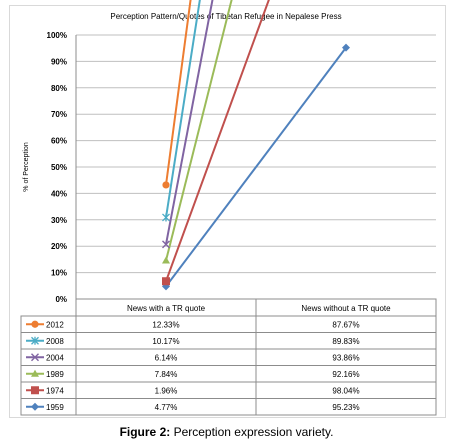  What do you see at coordinates (345, 324) in the screenshot?
I see `data-label: 87.67%` at bounding box center [345, 324].